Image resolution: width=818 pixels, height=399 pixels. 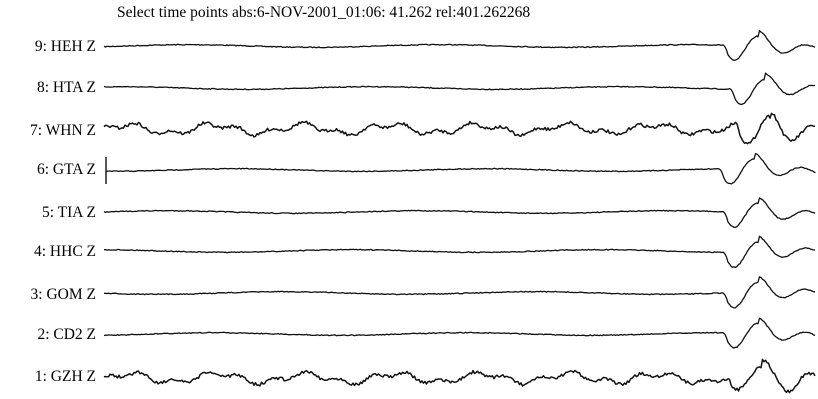 I want to click on trace-label-cd2: 2: CD2 Z, so click(x=66, y=334).